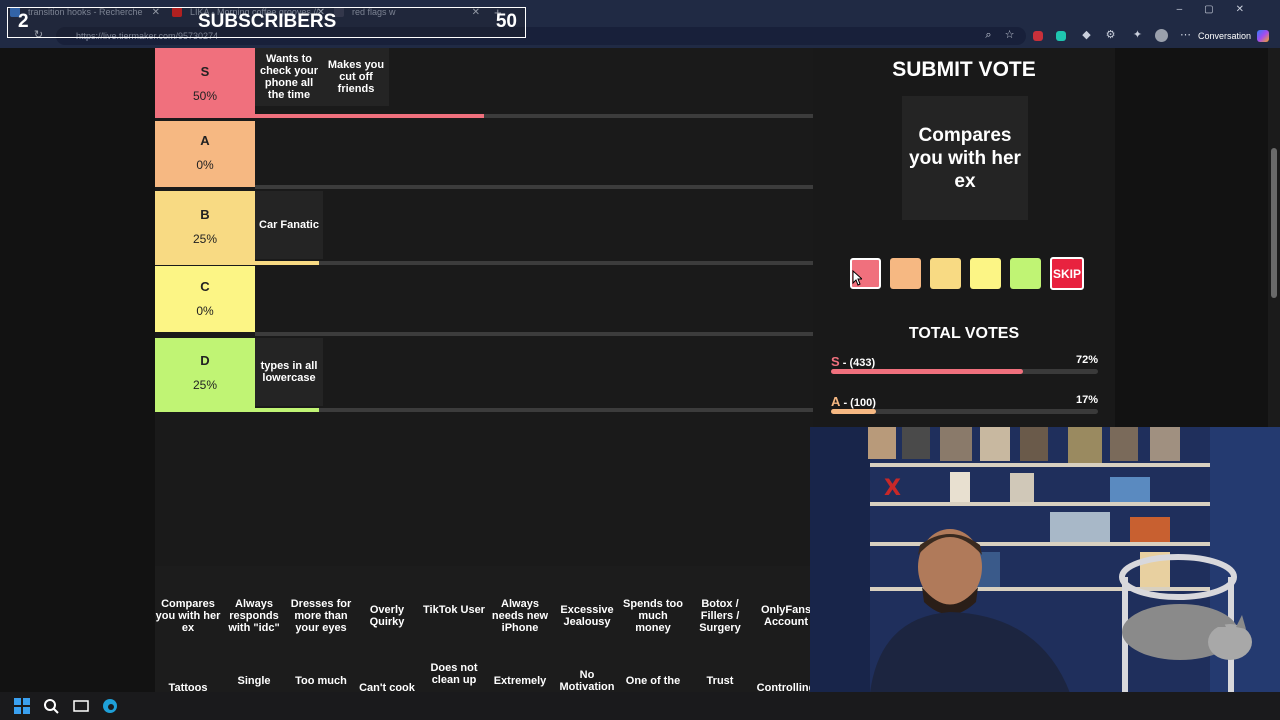  What do you see at coordinates (254, 681) in the screenshot?
I see `pool-item: Single` at bounding box center [254, 681].